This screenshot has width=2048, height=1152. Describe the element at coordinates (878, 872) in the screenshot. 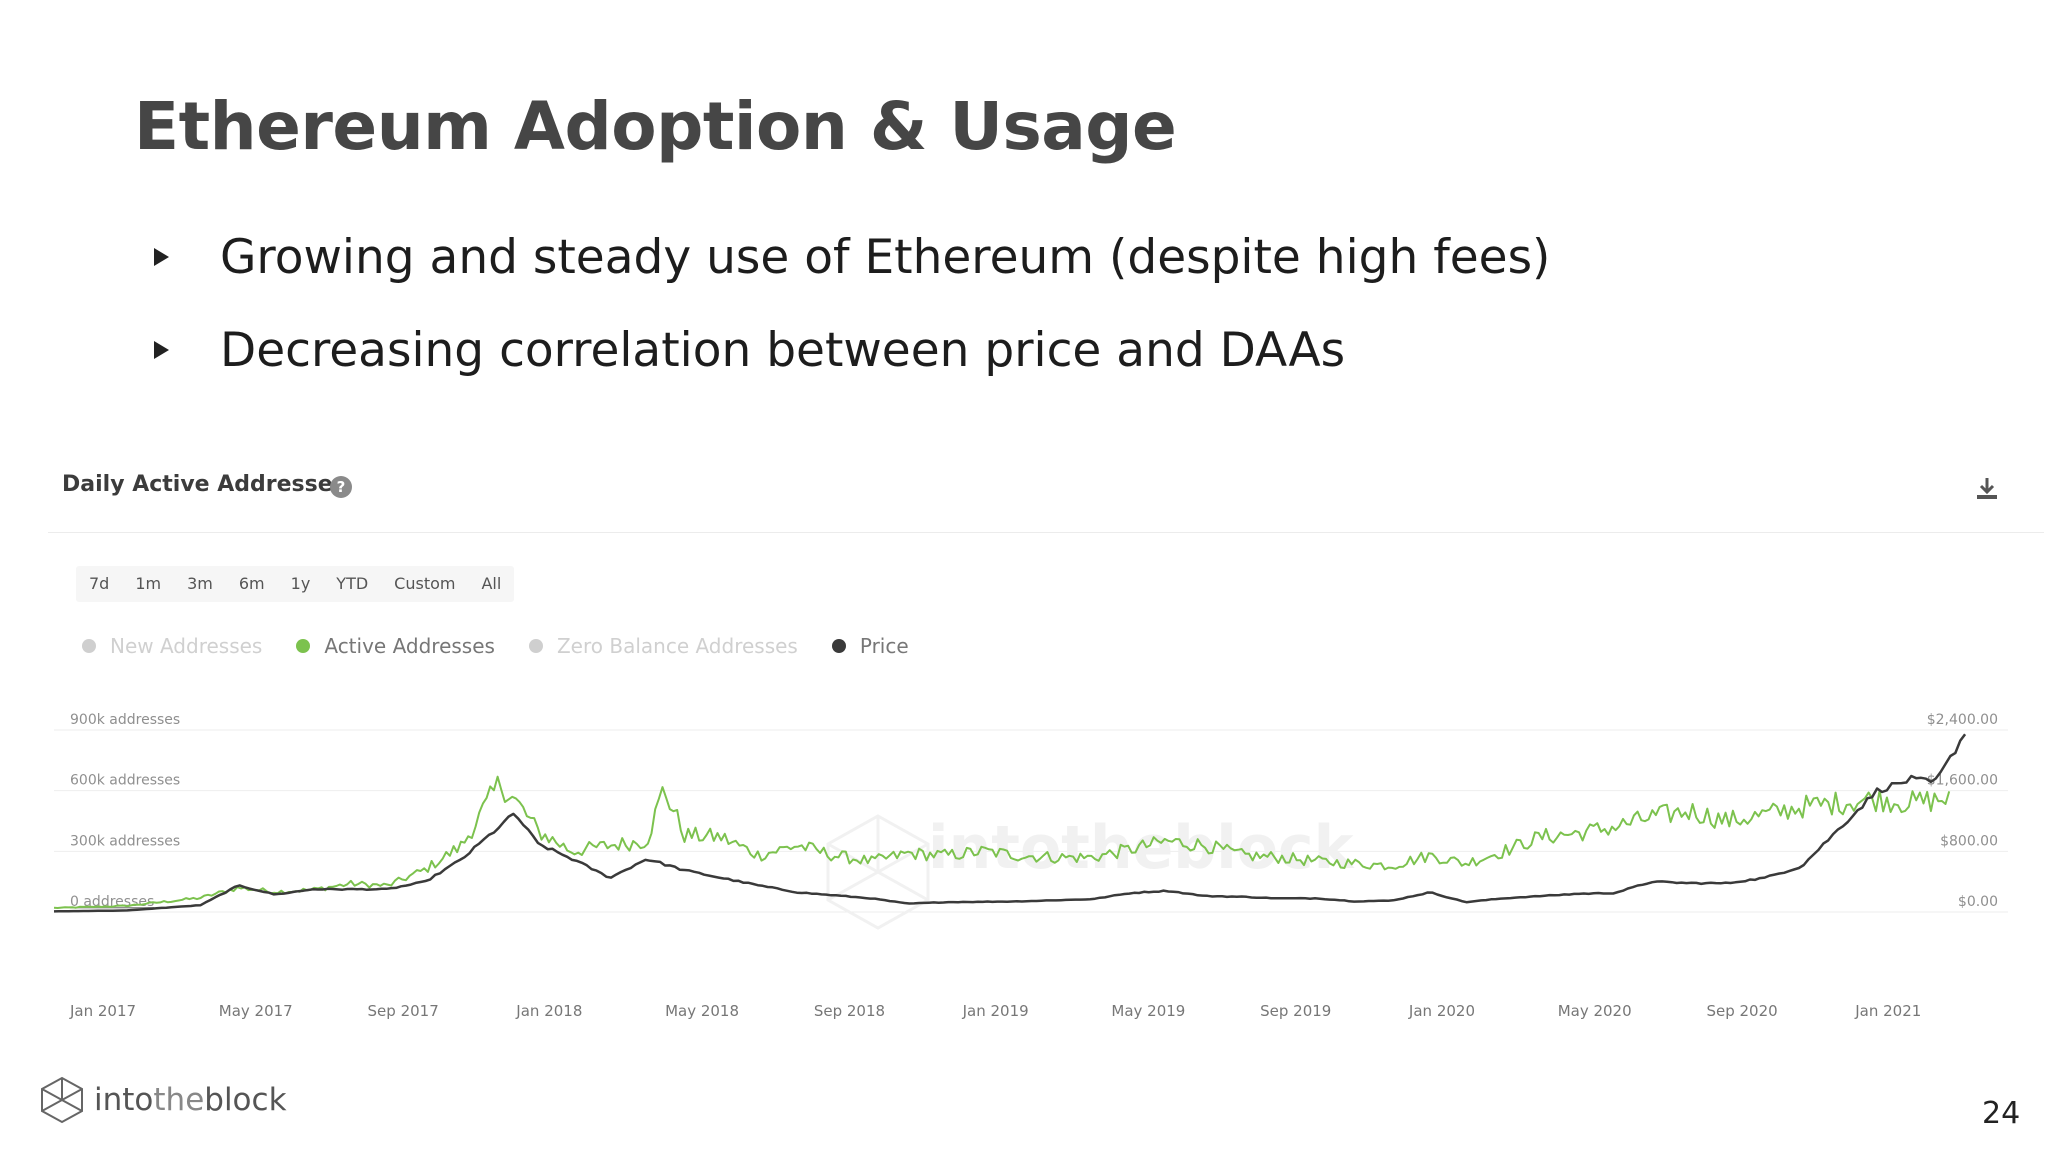

I see `watermark-logo-icon` at that location.